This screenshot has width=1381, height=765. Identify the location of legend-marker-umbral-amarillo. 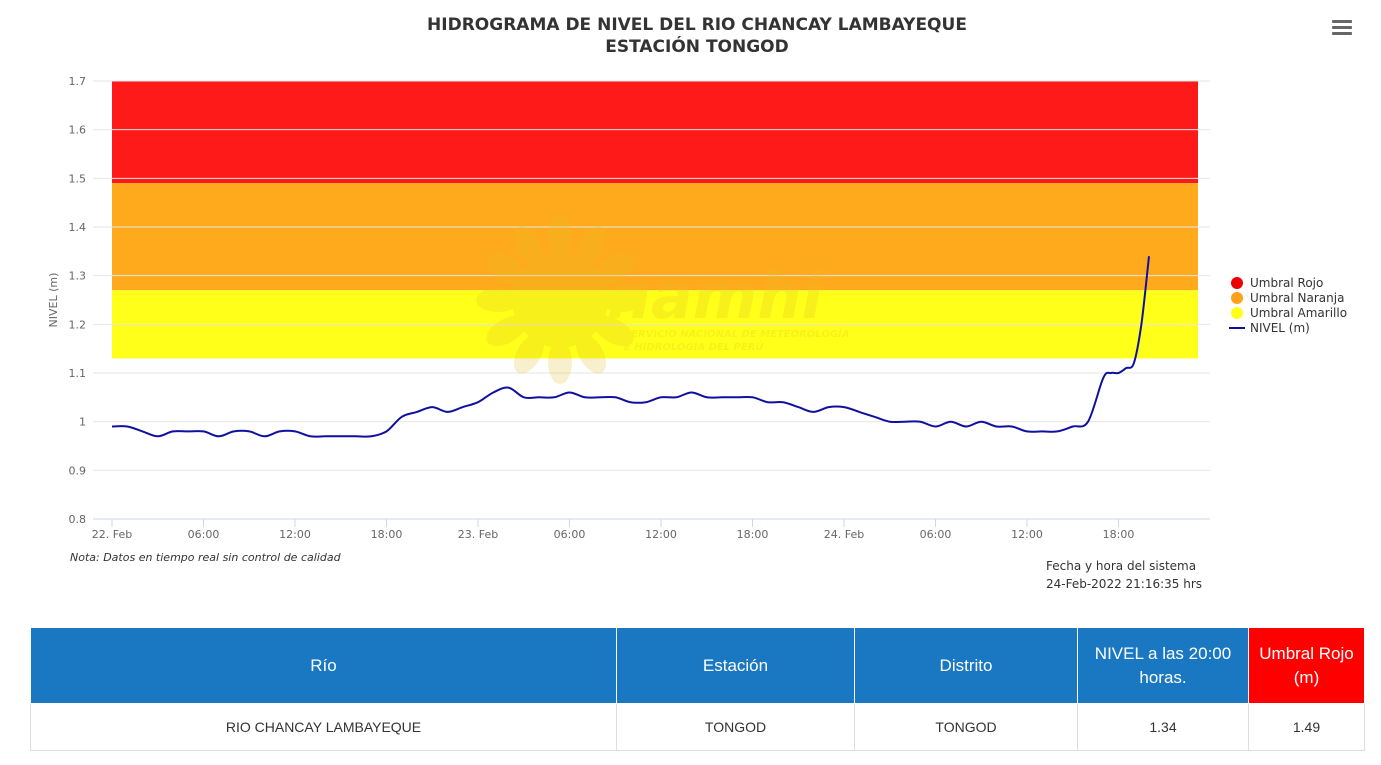
(1237, 313).